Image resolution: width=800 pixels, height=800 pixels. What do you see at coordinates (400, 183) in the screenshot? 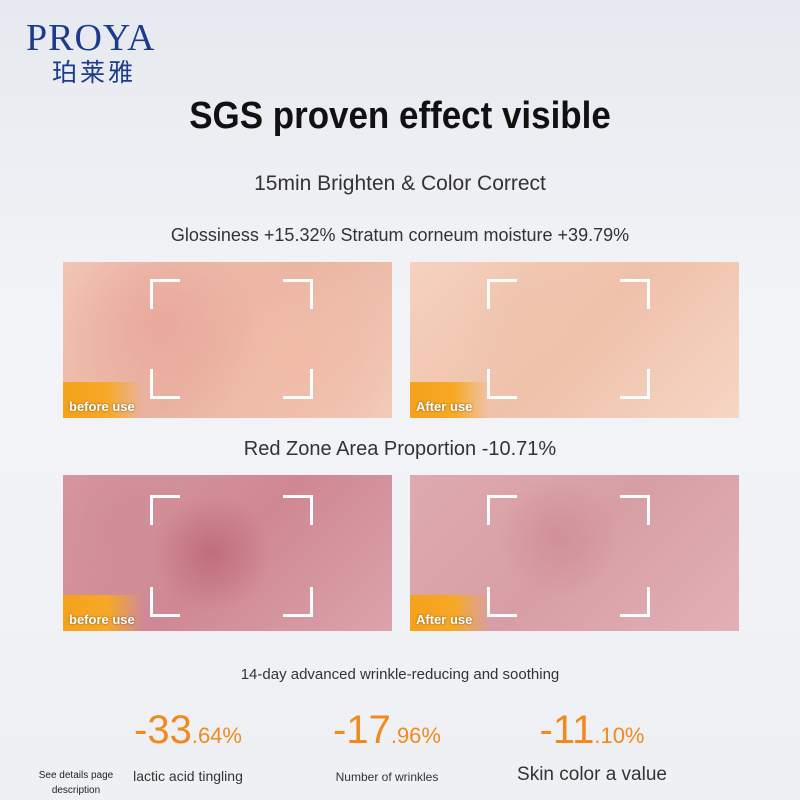
I see `section1-heading: 15min Brighten & Color Correct` at bounding box center [400, 183].